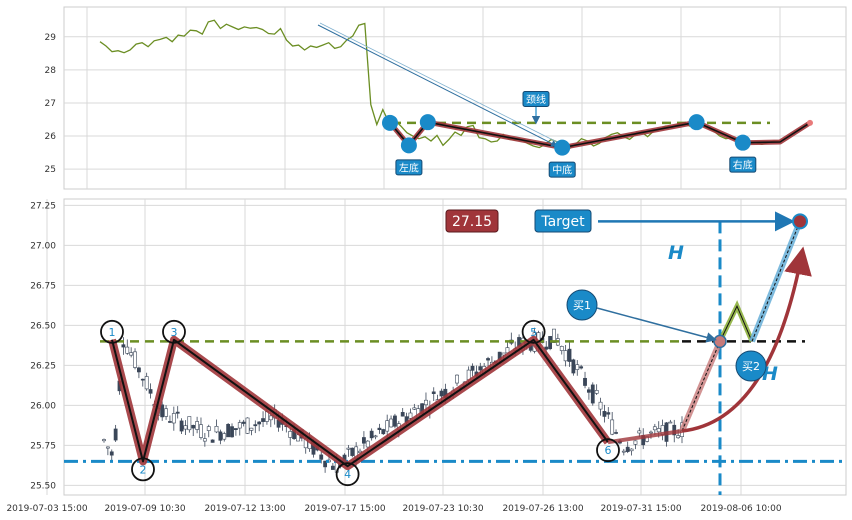 This screenshot has width=852, height=520. Describe the element at coordinates (536, 99) in the screenshot. I see `neckline-label-box` at that location.